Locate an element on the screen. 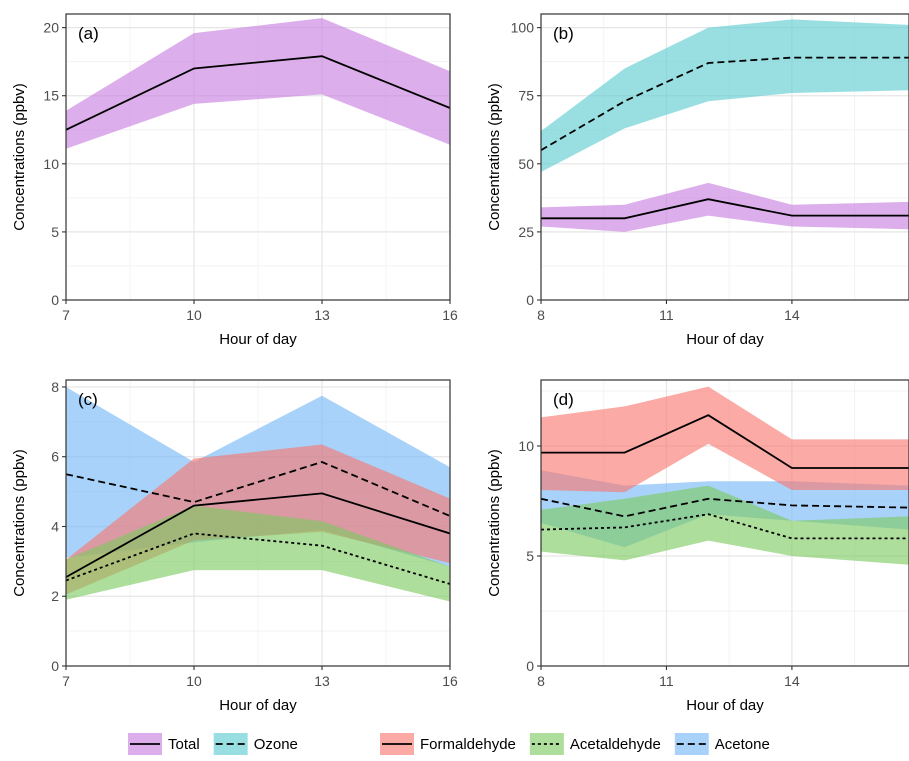 This screenshot has height=761, width=909. legend-group-carbonyls: Formaldehyde Acetaldehyde Acetone is located at coordinates (575, 744).